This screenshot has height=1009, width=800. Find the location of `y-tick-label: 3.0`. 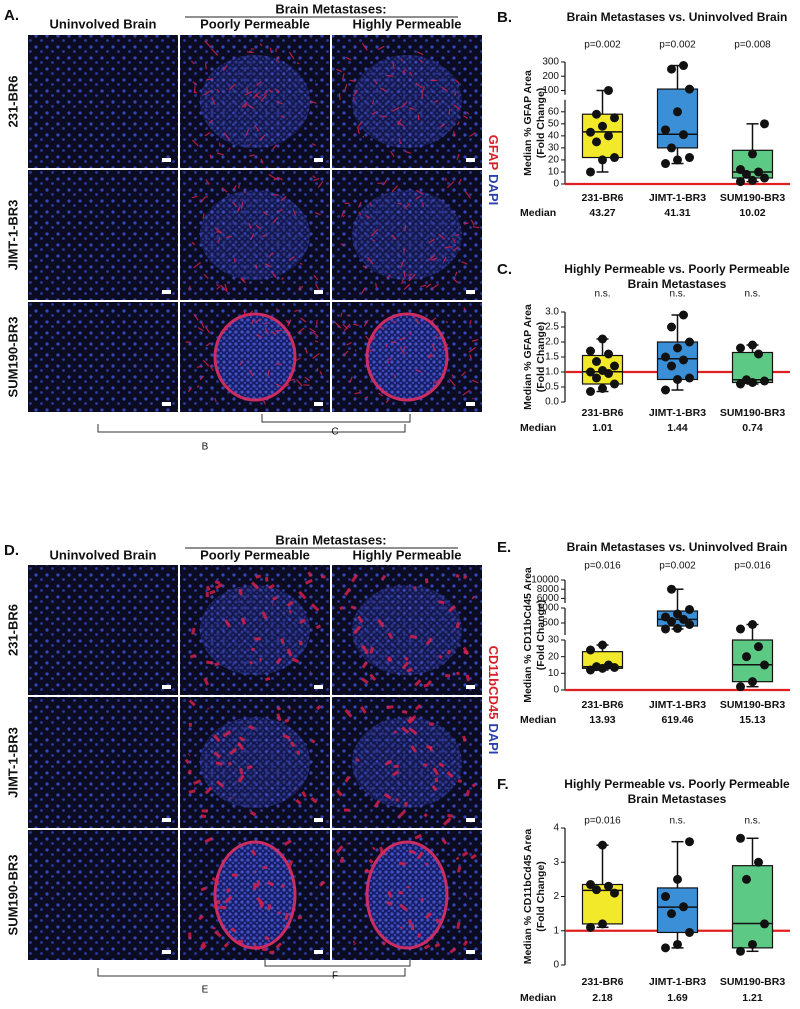

y-tick-label: 3.0 is located at coordinates (552, 312).